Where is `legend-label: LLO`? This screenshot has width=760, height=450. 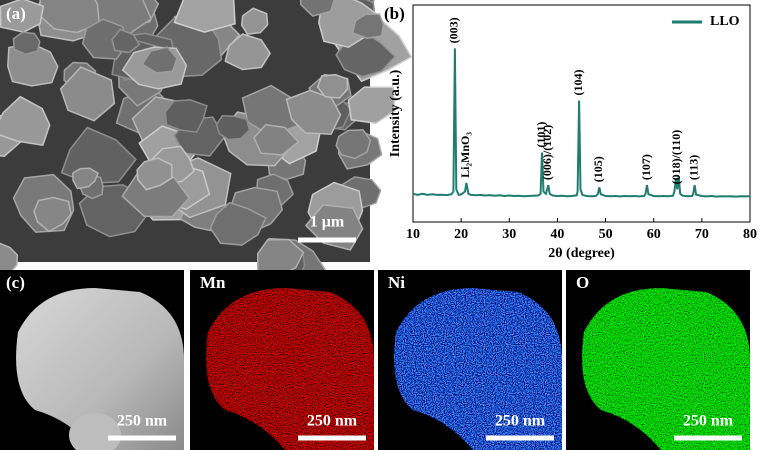
legend-label: LLO is located at coordinates (725, 21).